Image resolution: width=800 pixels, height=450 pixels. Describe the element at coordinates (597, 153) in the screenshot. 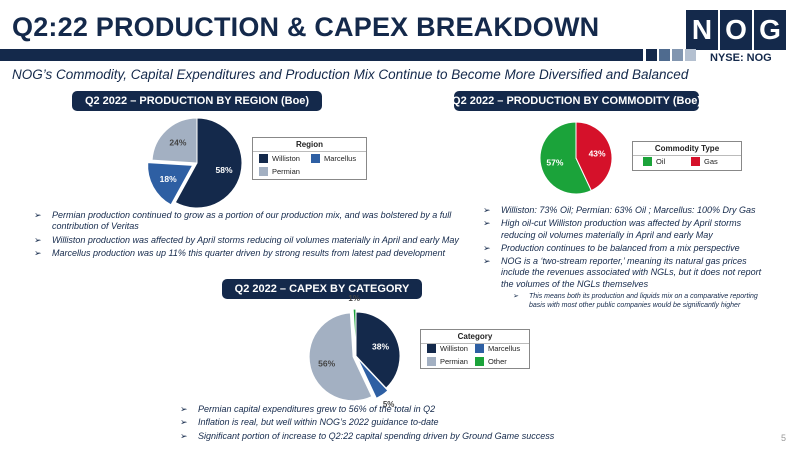

I see `pie-label-gas: 43%` at that location.